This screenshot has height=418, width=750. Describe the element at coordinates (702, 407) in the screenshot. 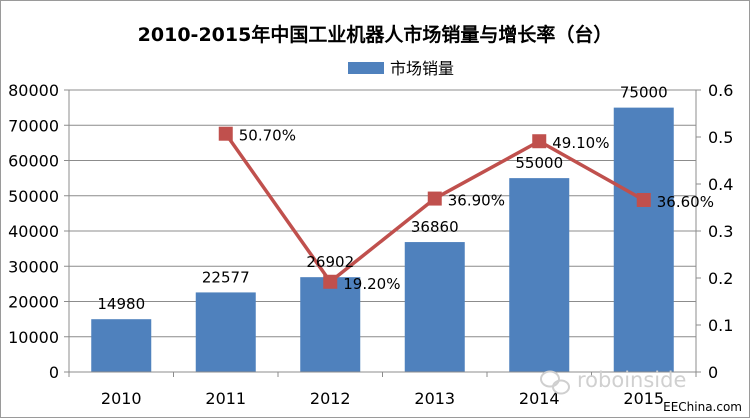

I see `watermark-site: EEChina.com` at that location.